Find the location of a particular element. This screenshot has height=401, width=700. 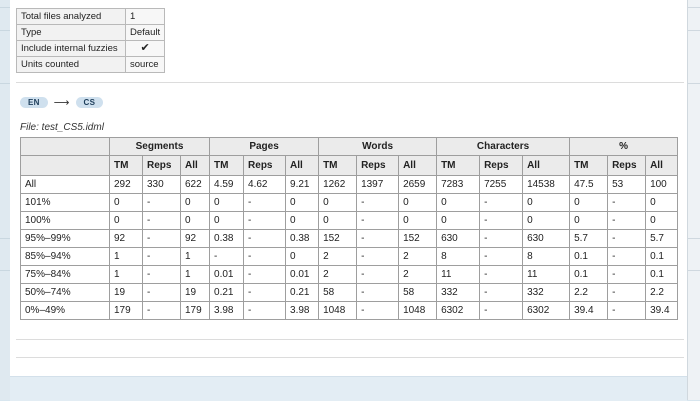

table-cell: 39.4 is located at coordinates (589, 310).